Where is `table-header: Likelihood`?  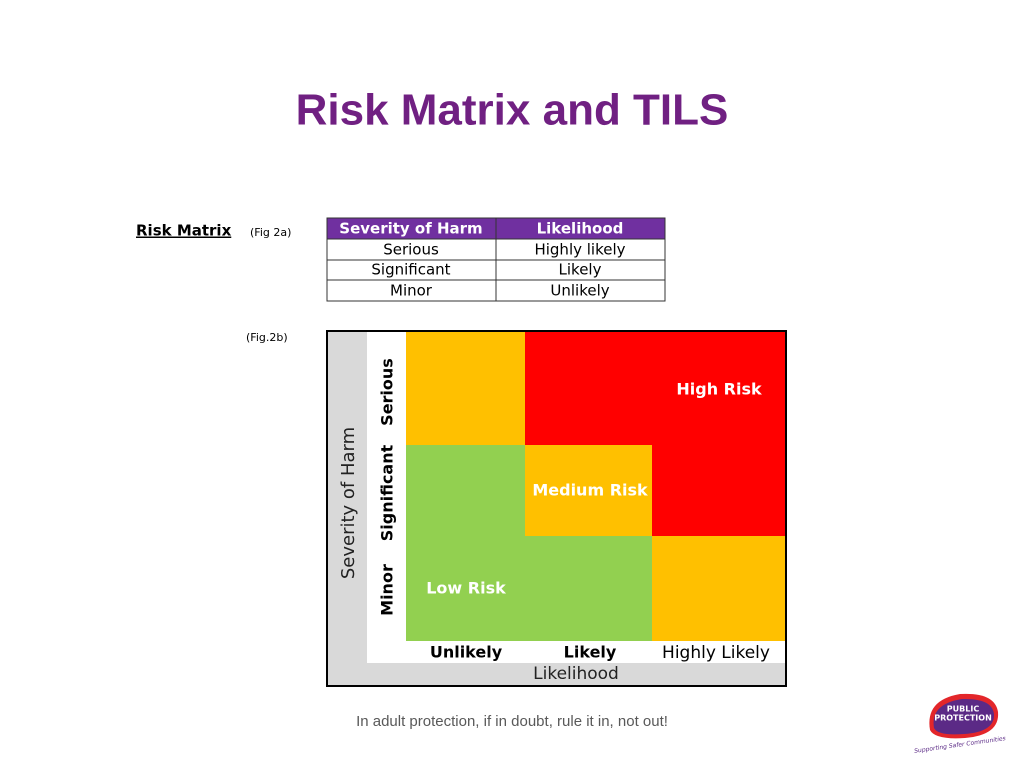 table-header: Likelihood is located at coordinates (580, 229).